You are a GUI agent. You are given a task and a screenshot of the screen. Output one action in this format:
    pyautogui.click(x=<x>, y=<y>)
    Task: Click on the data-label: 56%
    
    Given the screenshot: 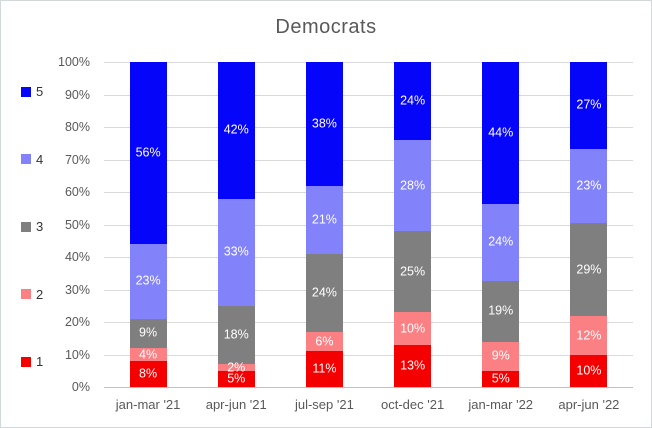 What is the action you would take?
    pyautogui.click(x=148, y=152)
    